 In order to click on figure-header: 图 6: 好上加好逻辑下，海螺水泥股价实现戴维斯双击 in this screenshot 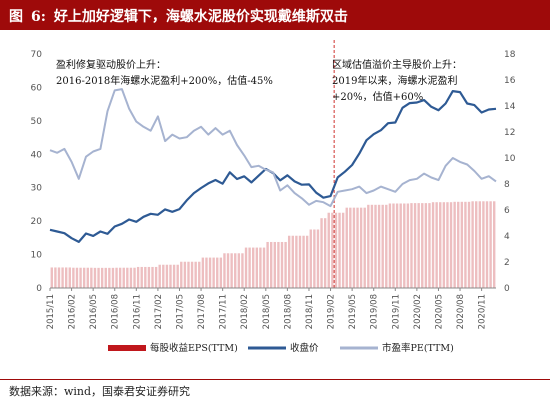, I will do `click(275, 15)`.